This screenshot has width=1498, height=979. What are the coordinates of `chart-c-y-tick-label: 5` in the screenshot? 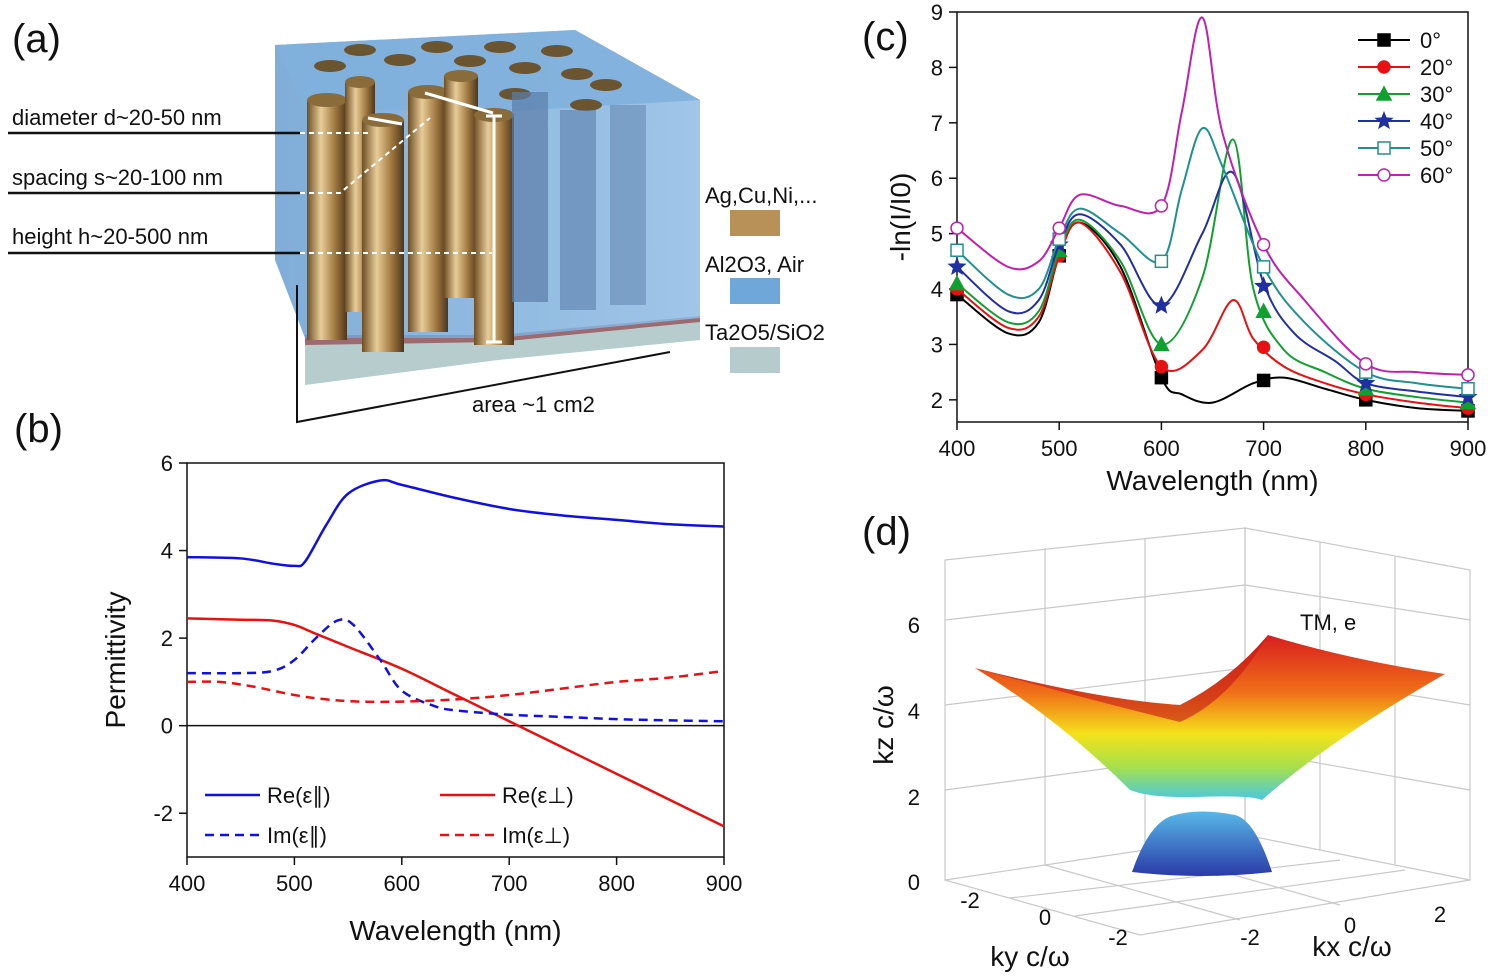 It's located at (937, 234).